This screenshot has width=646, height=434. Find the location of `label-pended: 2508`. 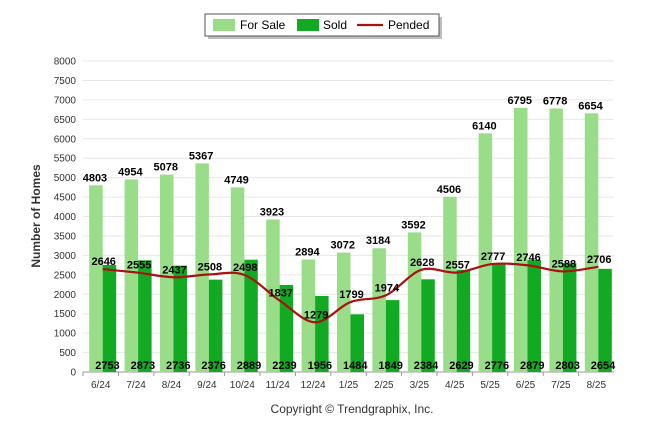

label-pended: 2508 is located at coordinates (210, 268).